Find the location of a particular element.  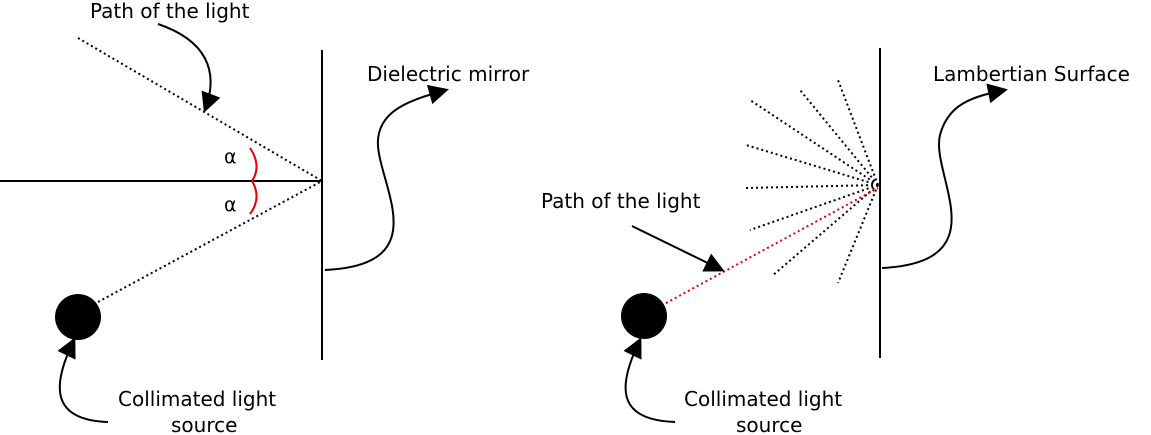

source-label-right-line2: source is located at coordinates (769, 424).